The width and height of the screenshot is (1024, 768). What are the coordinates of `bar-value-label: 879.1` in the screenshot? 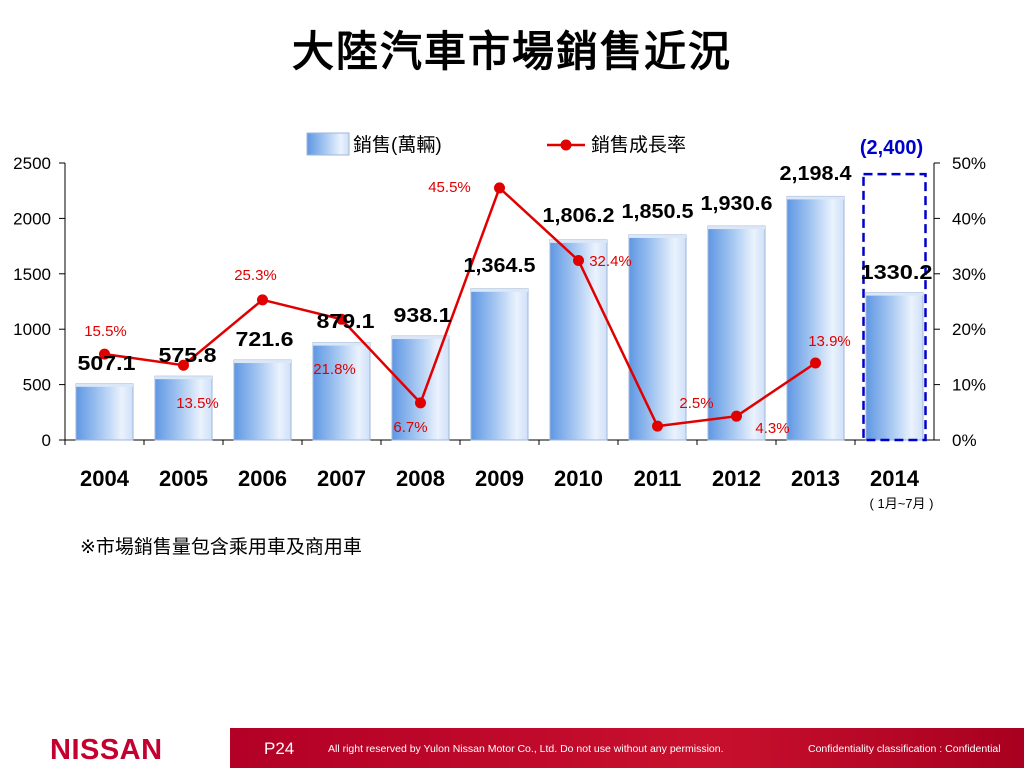 It's located at (346, 322).